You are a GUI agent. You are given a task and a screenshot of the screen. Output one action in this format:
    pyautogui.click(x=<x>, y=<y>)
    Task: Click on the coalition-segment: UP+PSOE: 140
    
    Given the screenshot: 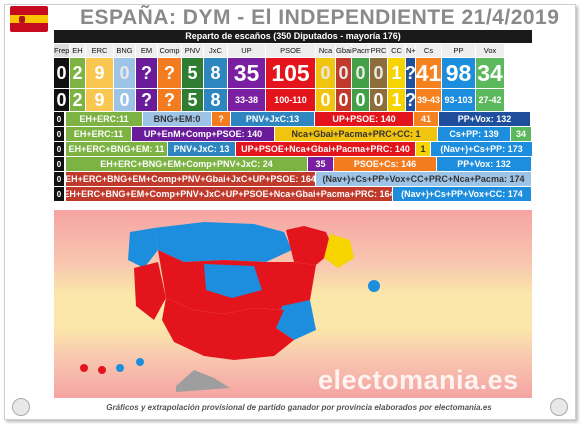 What is the action you would take?
    pyautogui.click(x=364, y=119)
    